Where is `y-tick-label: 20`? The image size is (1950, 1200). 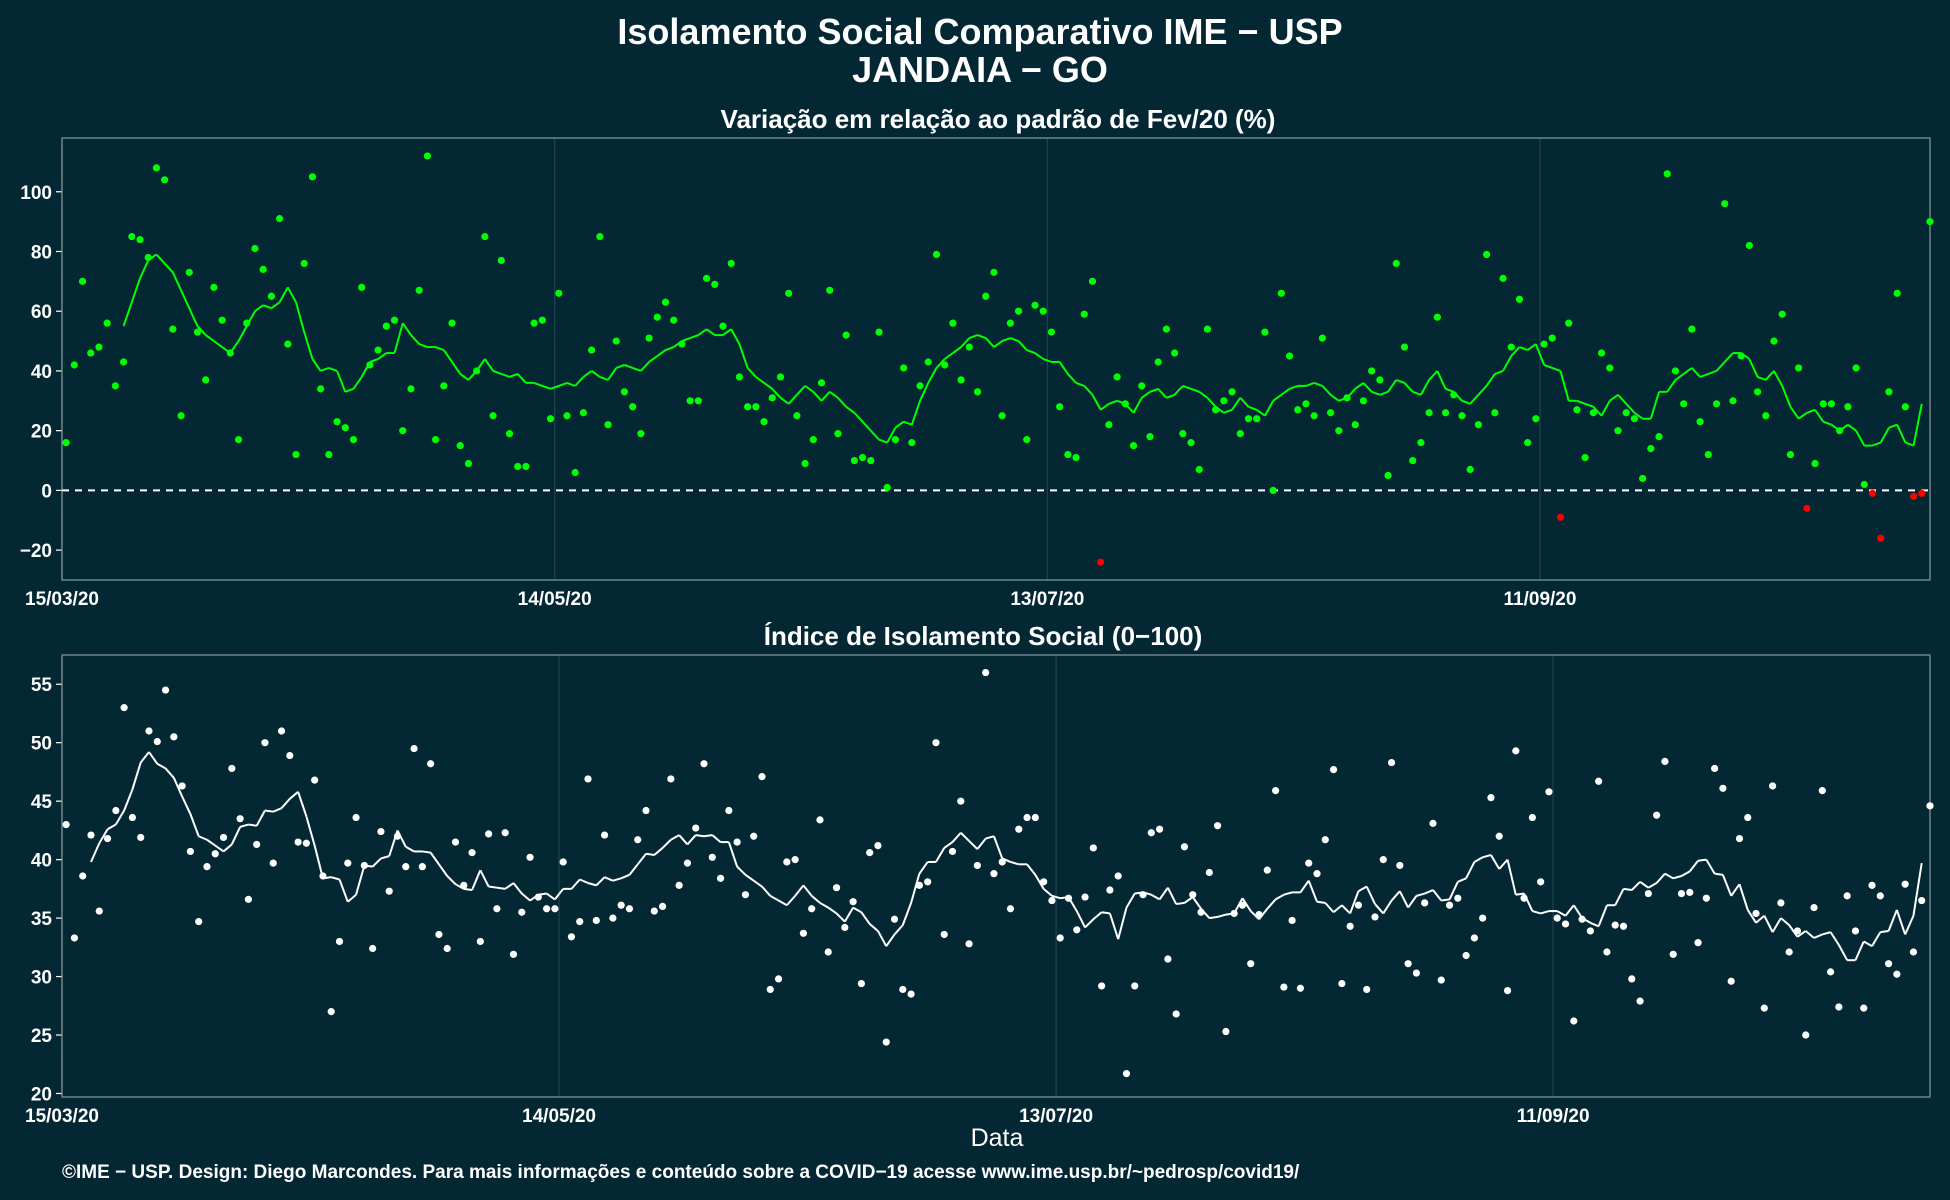 y-tick-label: 20 is located at coordinates (41, 432).